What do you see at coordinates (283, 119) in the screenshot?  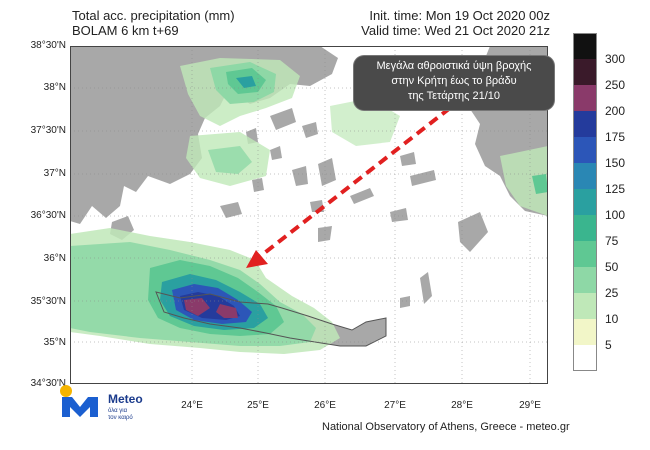 I see `andros` at bounding box center [283, 119].